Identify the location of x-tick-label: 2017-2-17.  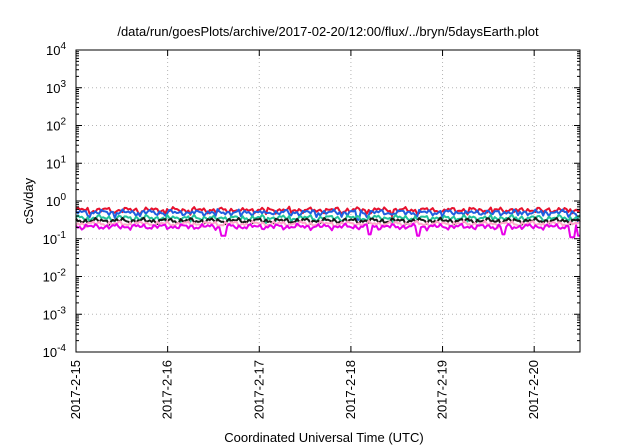
(258, 389).